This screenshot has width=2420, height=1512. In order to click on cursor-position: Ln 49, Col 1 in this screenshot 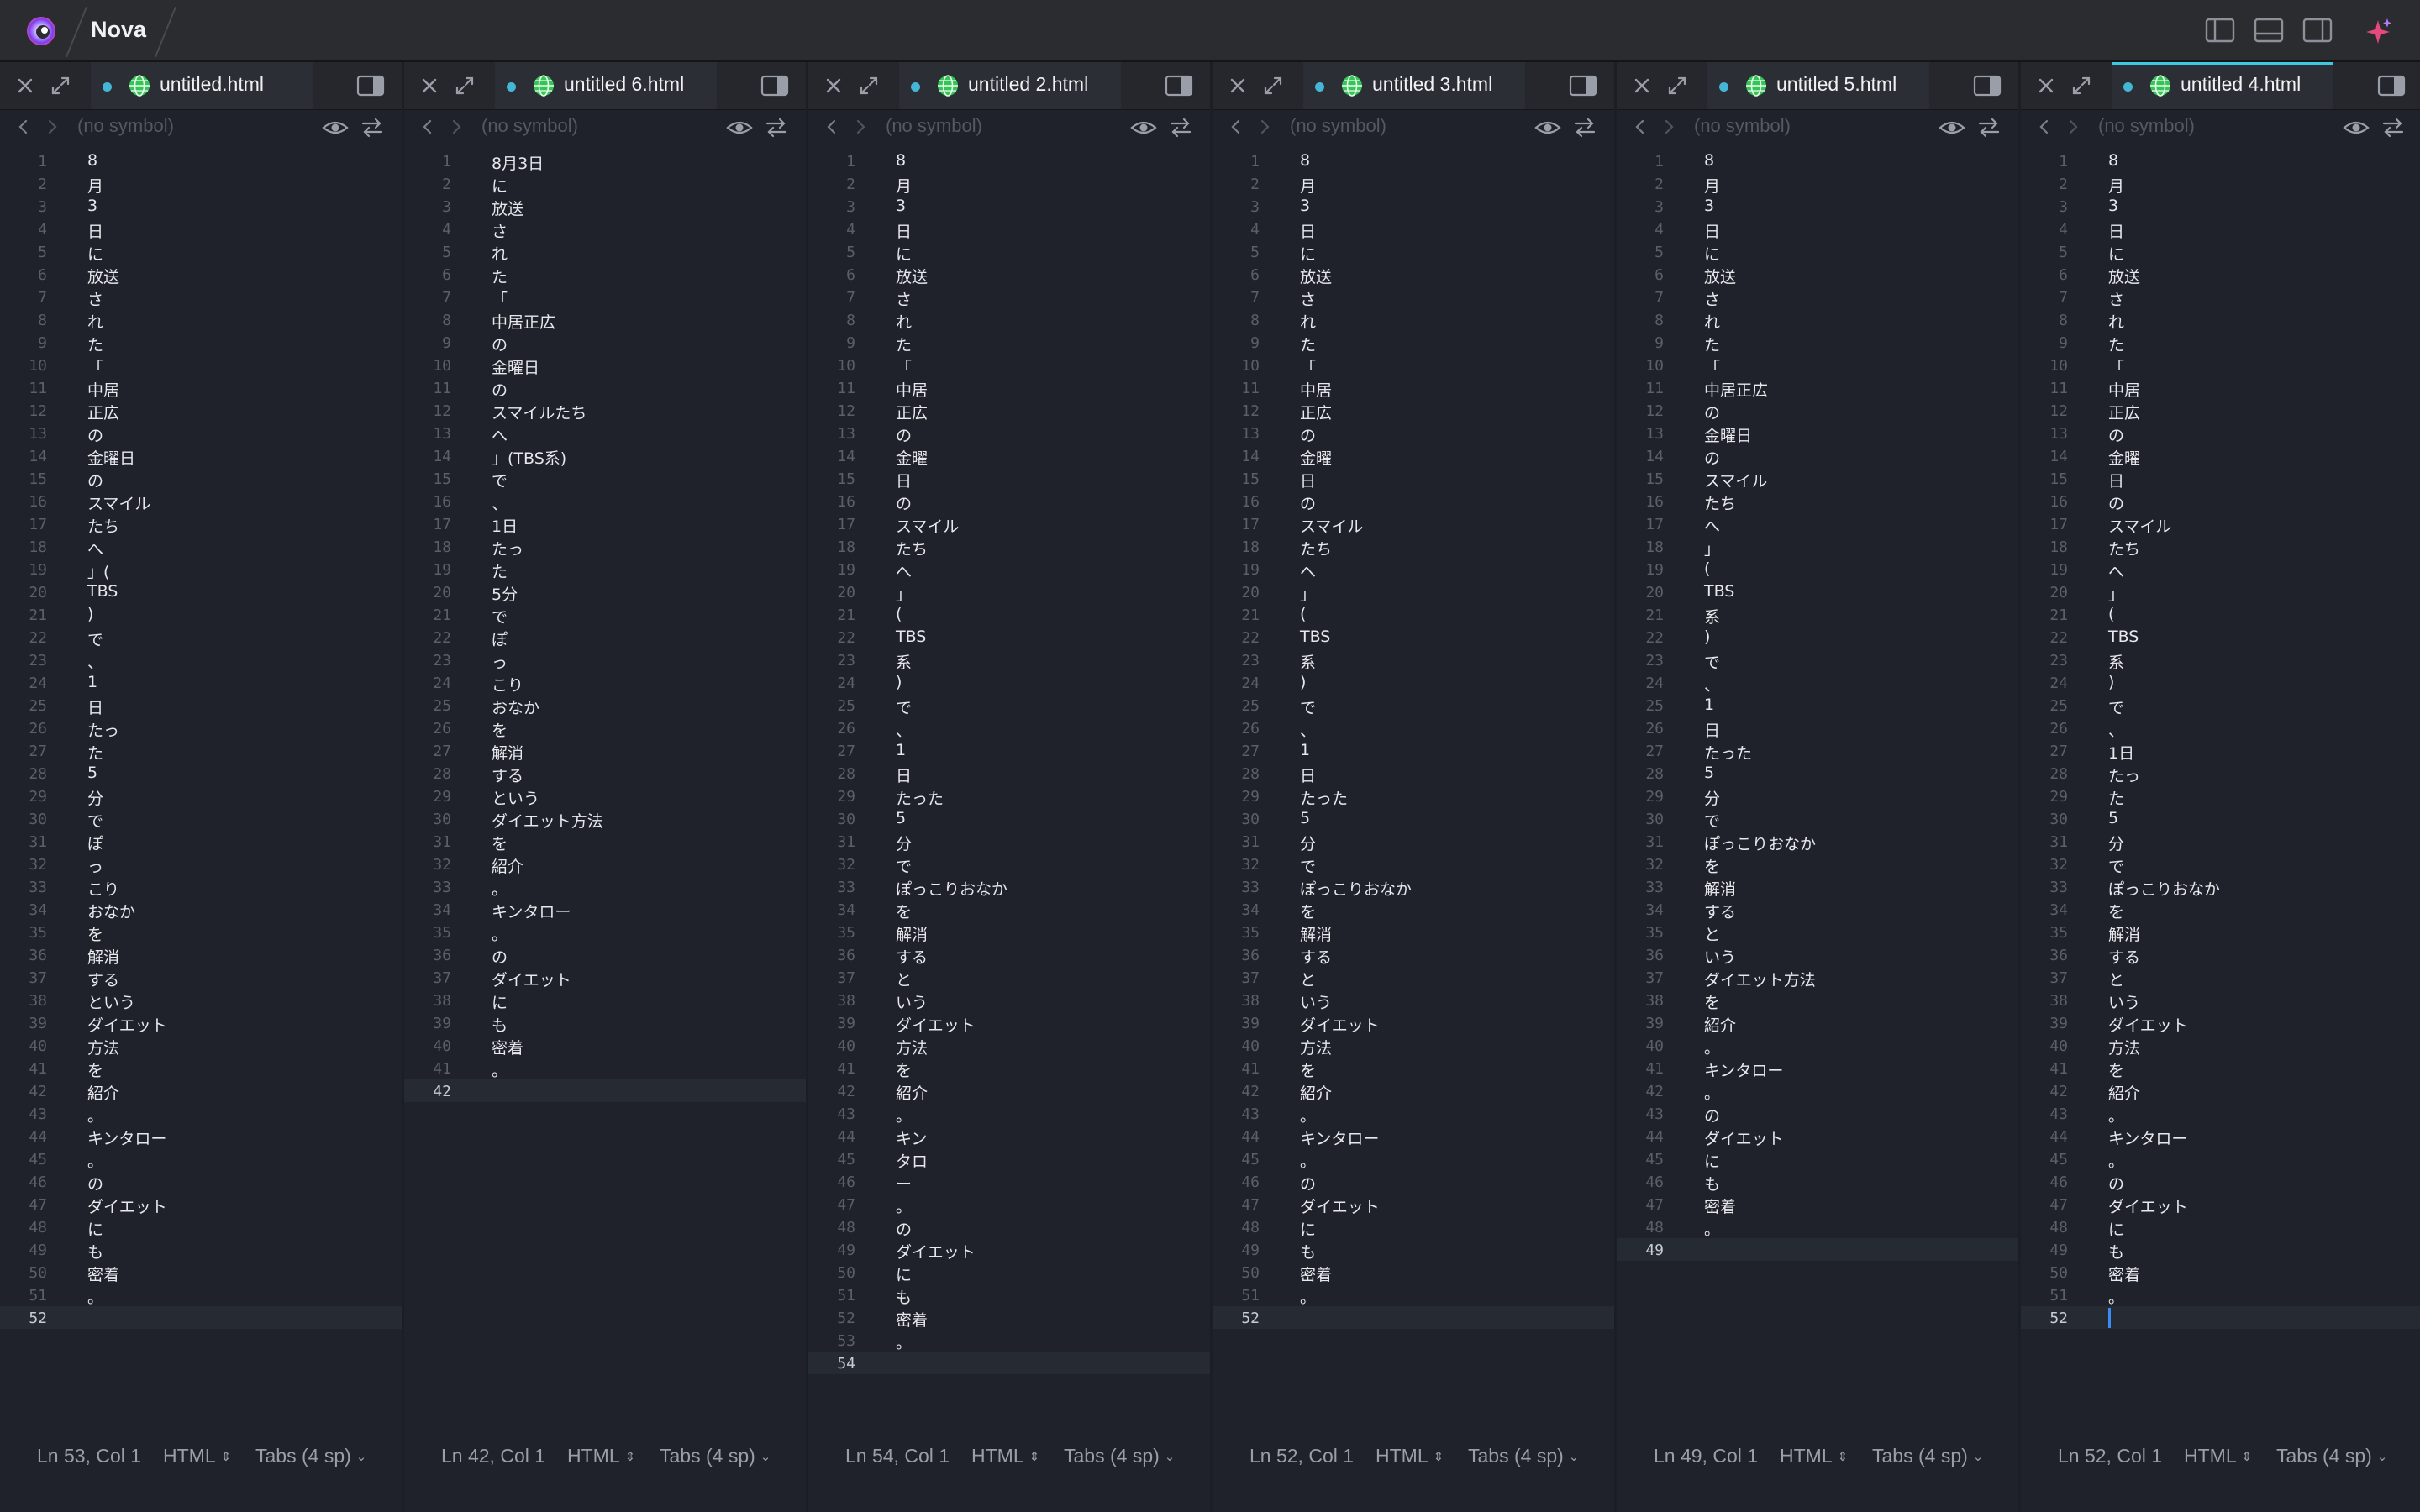, I will do `click(1707, 1456)`.